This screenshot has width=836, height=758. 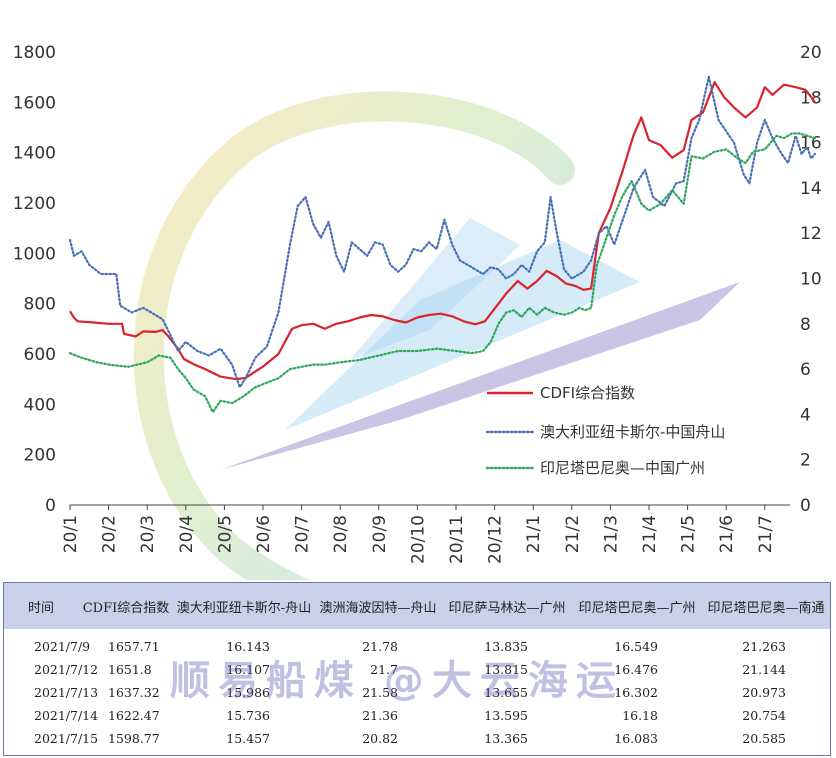 I want to click on y-right-tick-label: 8, so click(x=805, y=325).